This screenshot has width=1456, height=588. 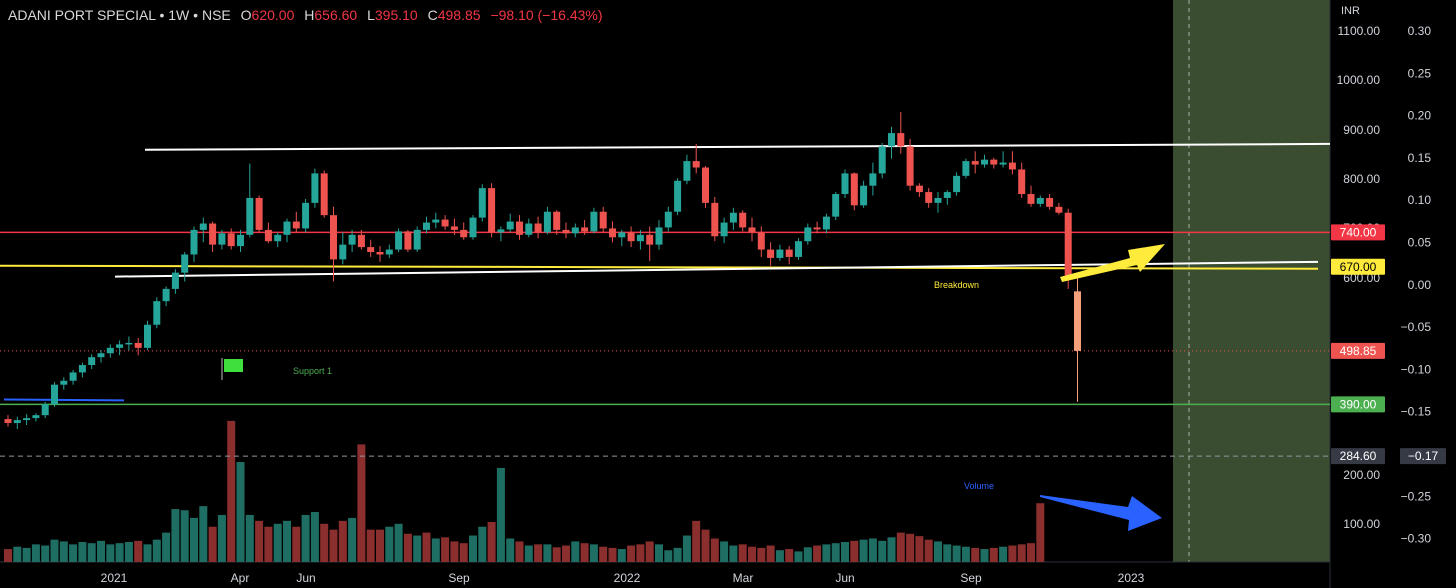 What do you see at coordinates (1131, 578) in the screenshot?
I see `x-tick-label: 2023` at bounding box center [1131, 578].